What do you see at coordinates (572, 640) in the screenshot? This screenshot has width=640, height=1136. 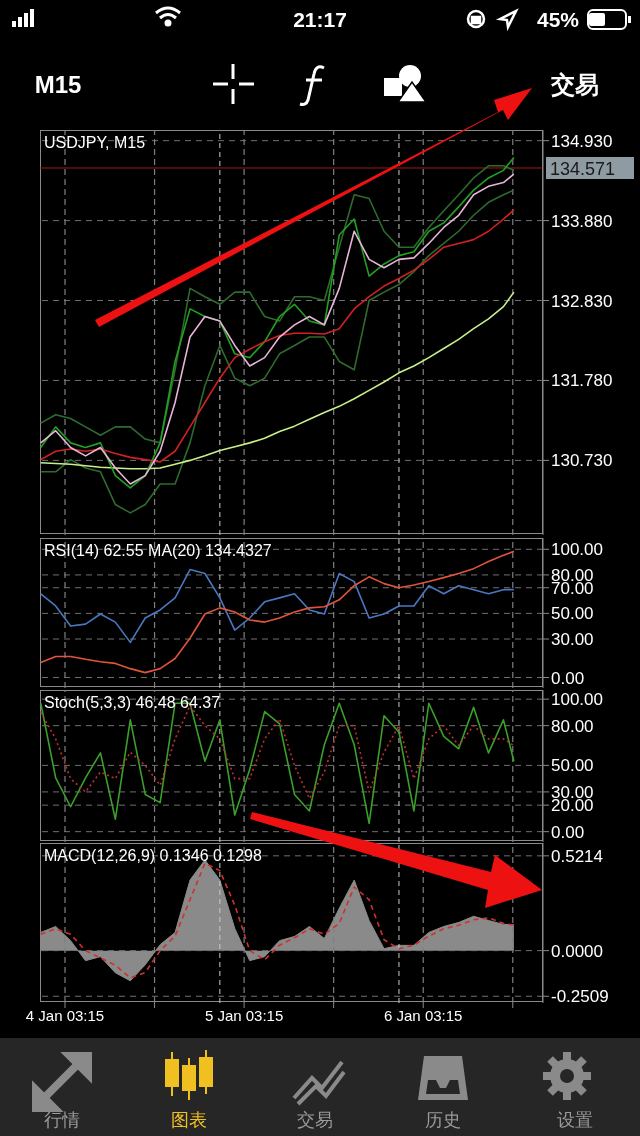 I see `y-tick-label: 30.00` at bounding box center [572, 640].